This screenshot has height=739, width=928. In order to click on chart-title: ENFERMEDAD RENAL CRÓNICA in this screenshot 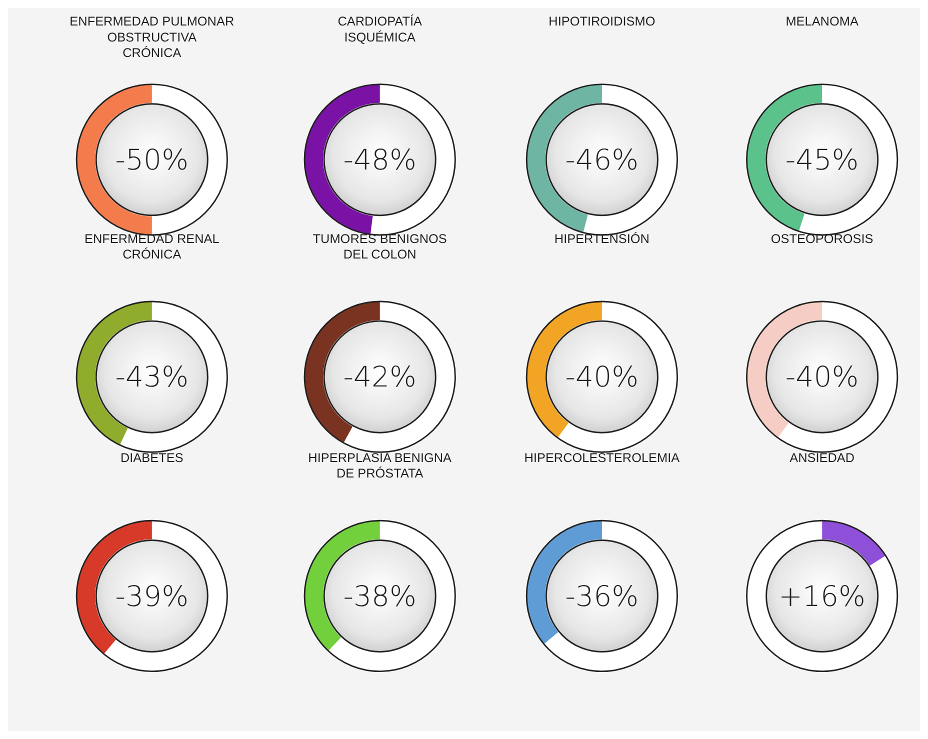, I will do `click(152, 246)`.